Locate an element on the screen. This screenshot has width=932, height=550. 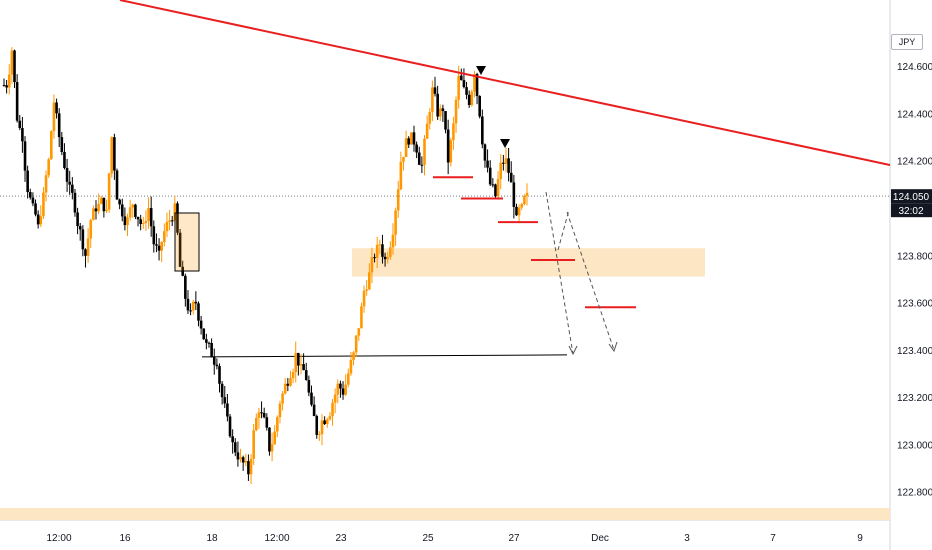
price-badge: 124.050 is located at coordinates (911, 197).